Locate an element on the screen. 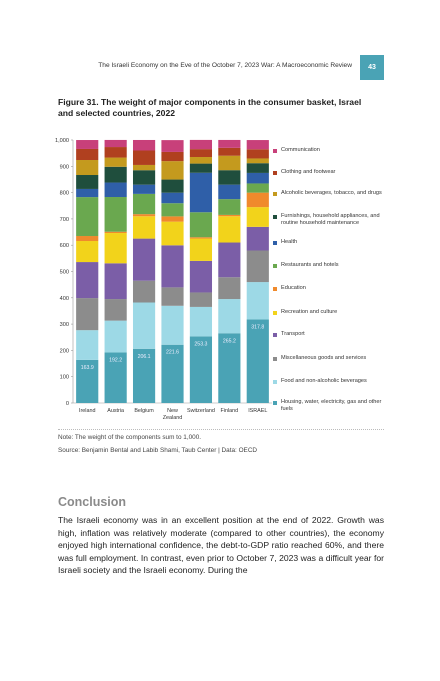 Image resolution: width=440 pixels, height=681 pixels. legend-item: Food and non-alcoholic beverages is located at coordinates (329, 381).